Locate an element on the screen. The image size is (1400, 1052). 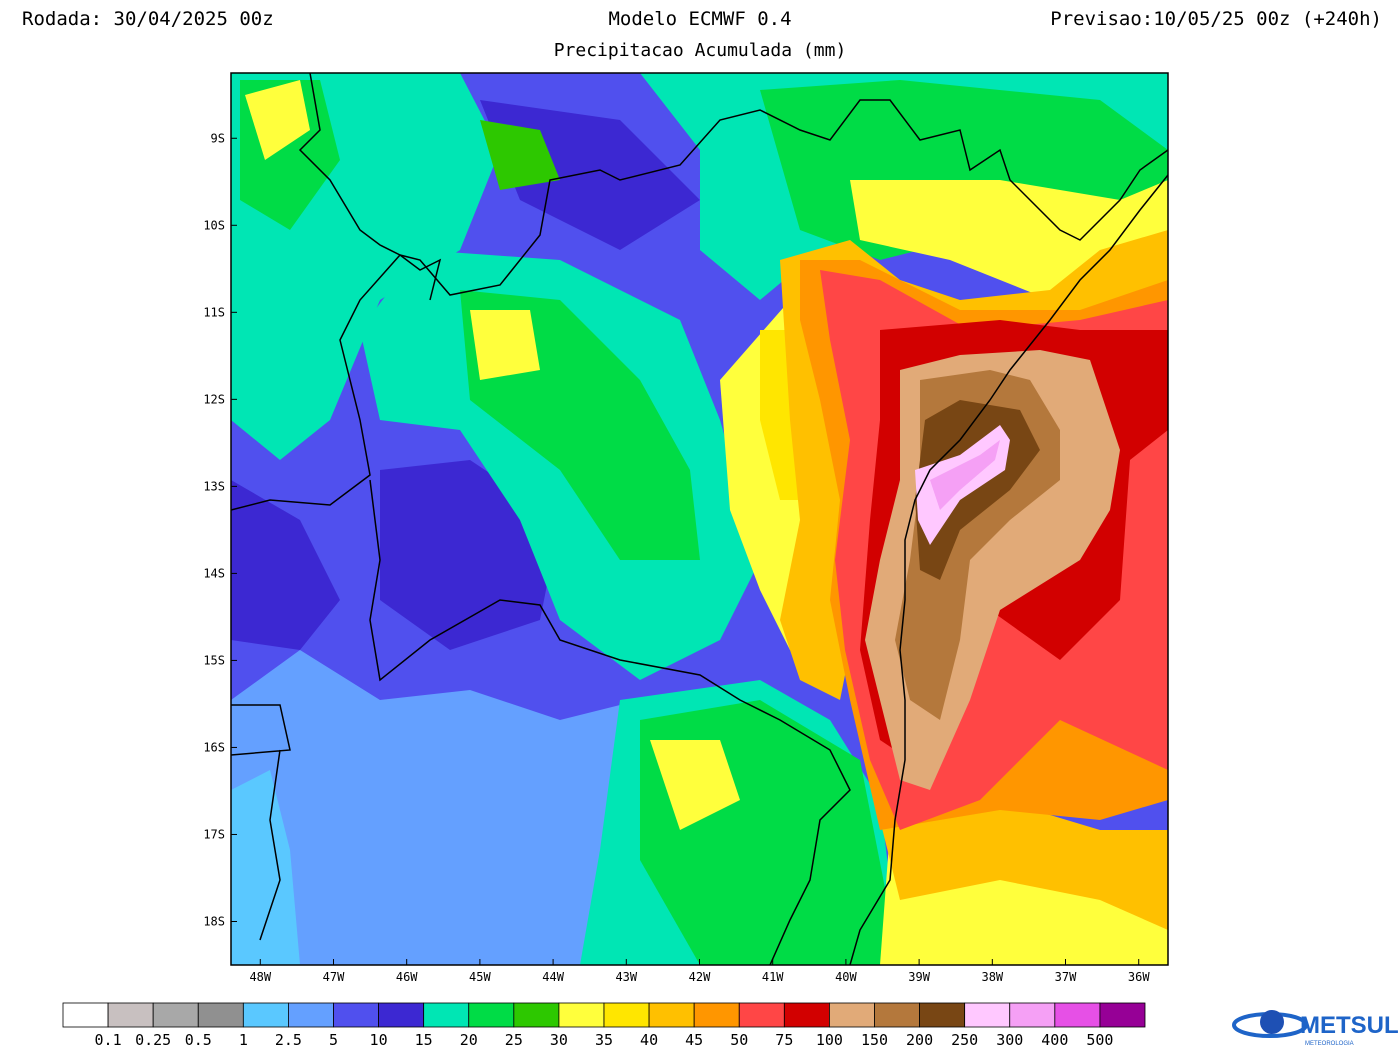
colorbar-label: 45 is located at coordinates (694, 1040).